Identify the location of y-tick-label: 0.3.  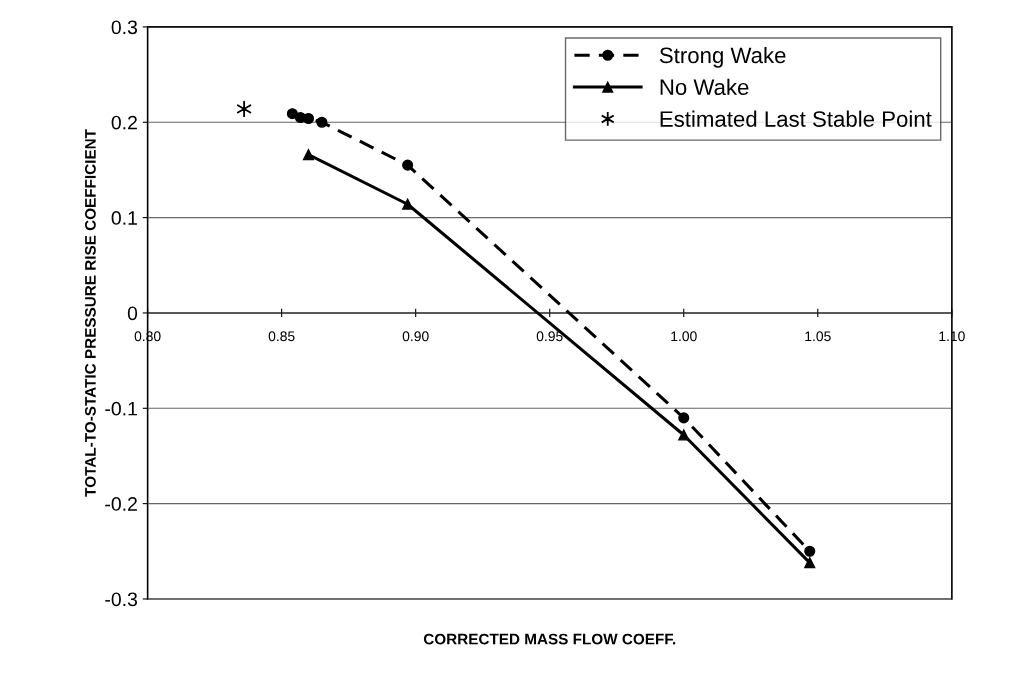
(124, 27).